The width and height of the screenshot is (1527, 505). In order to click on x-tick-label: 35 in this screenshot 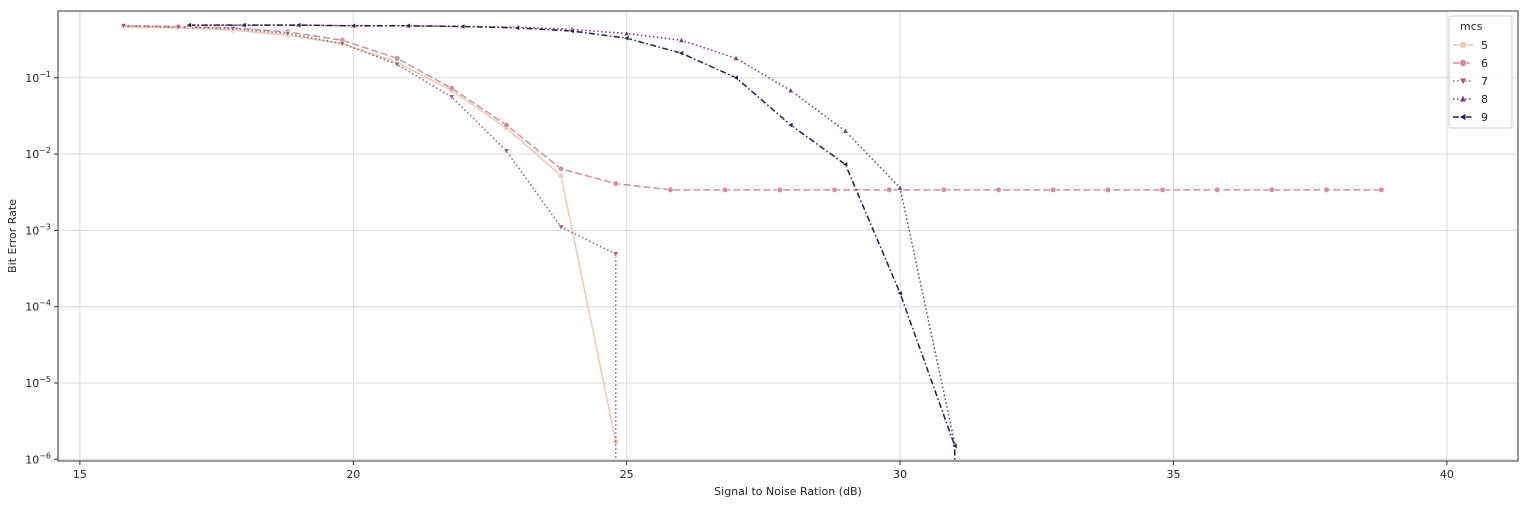, I will do `click(1174, 474)`.